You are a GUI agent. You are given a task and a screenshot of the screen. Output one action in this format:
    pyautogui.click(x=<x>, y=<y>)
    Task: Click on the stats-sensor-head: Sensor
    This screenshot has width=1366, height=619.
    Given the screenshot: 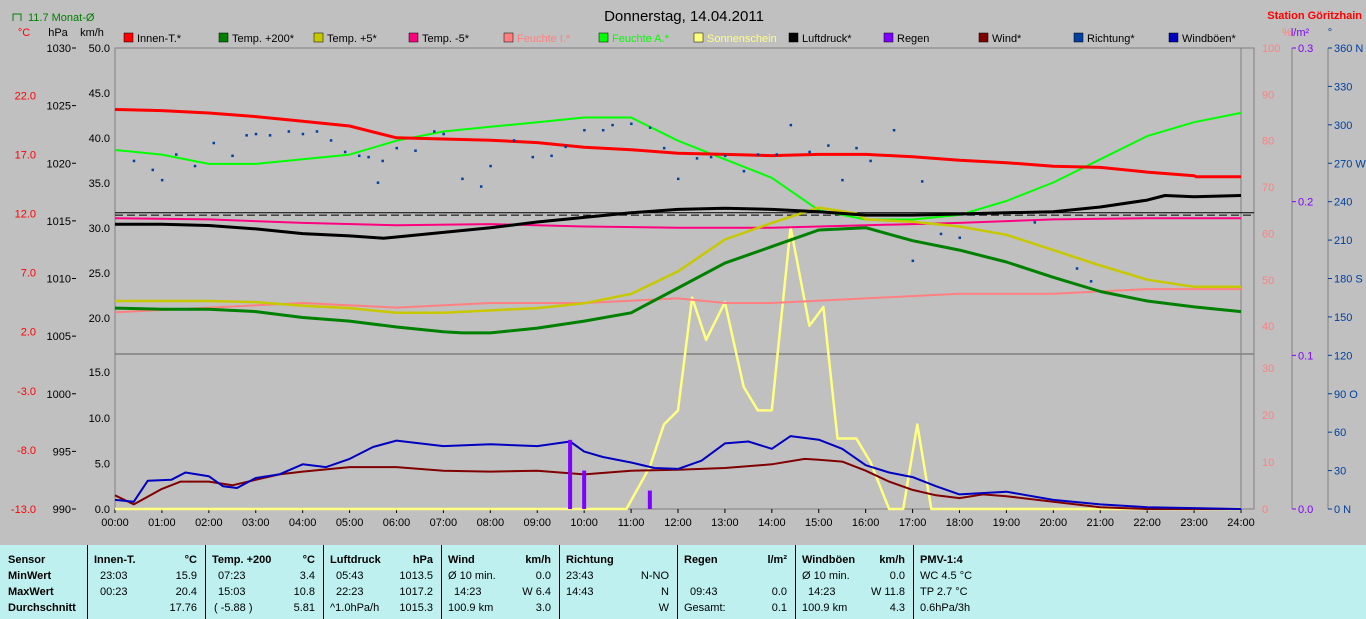 What is the action you would take?
    pyautogui.click(x=27, y=560)
    